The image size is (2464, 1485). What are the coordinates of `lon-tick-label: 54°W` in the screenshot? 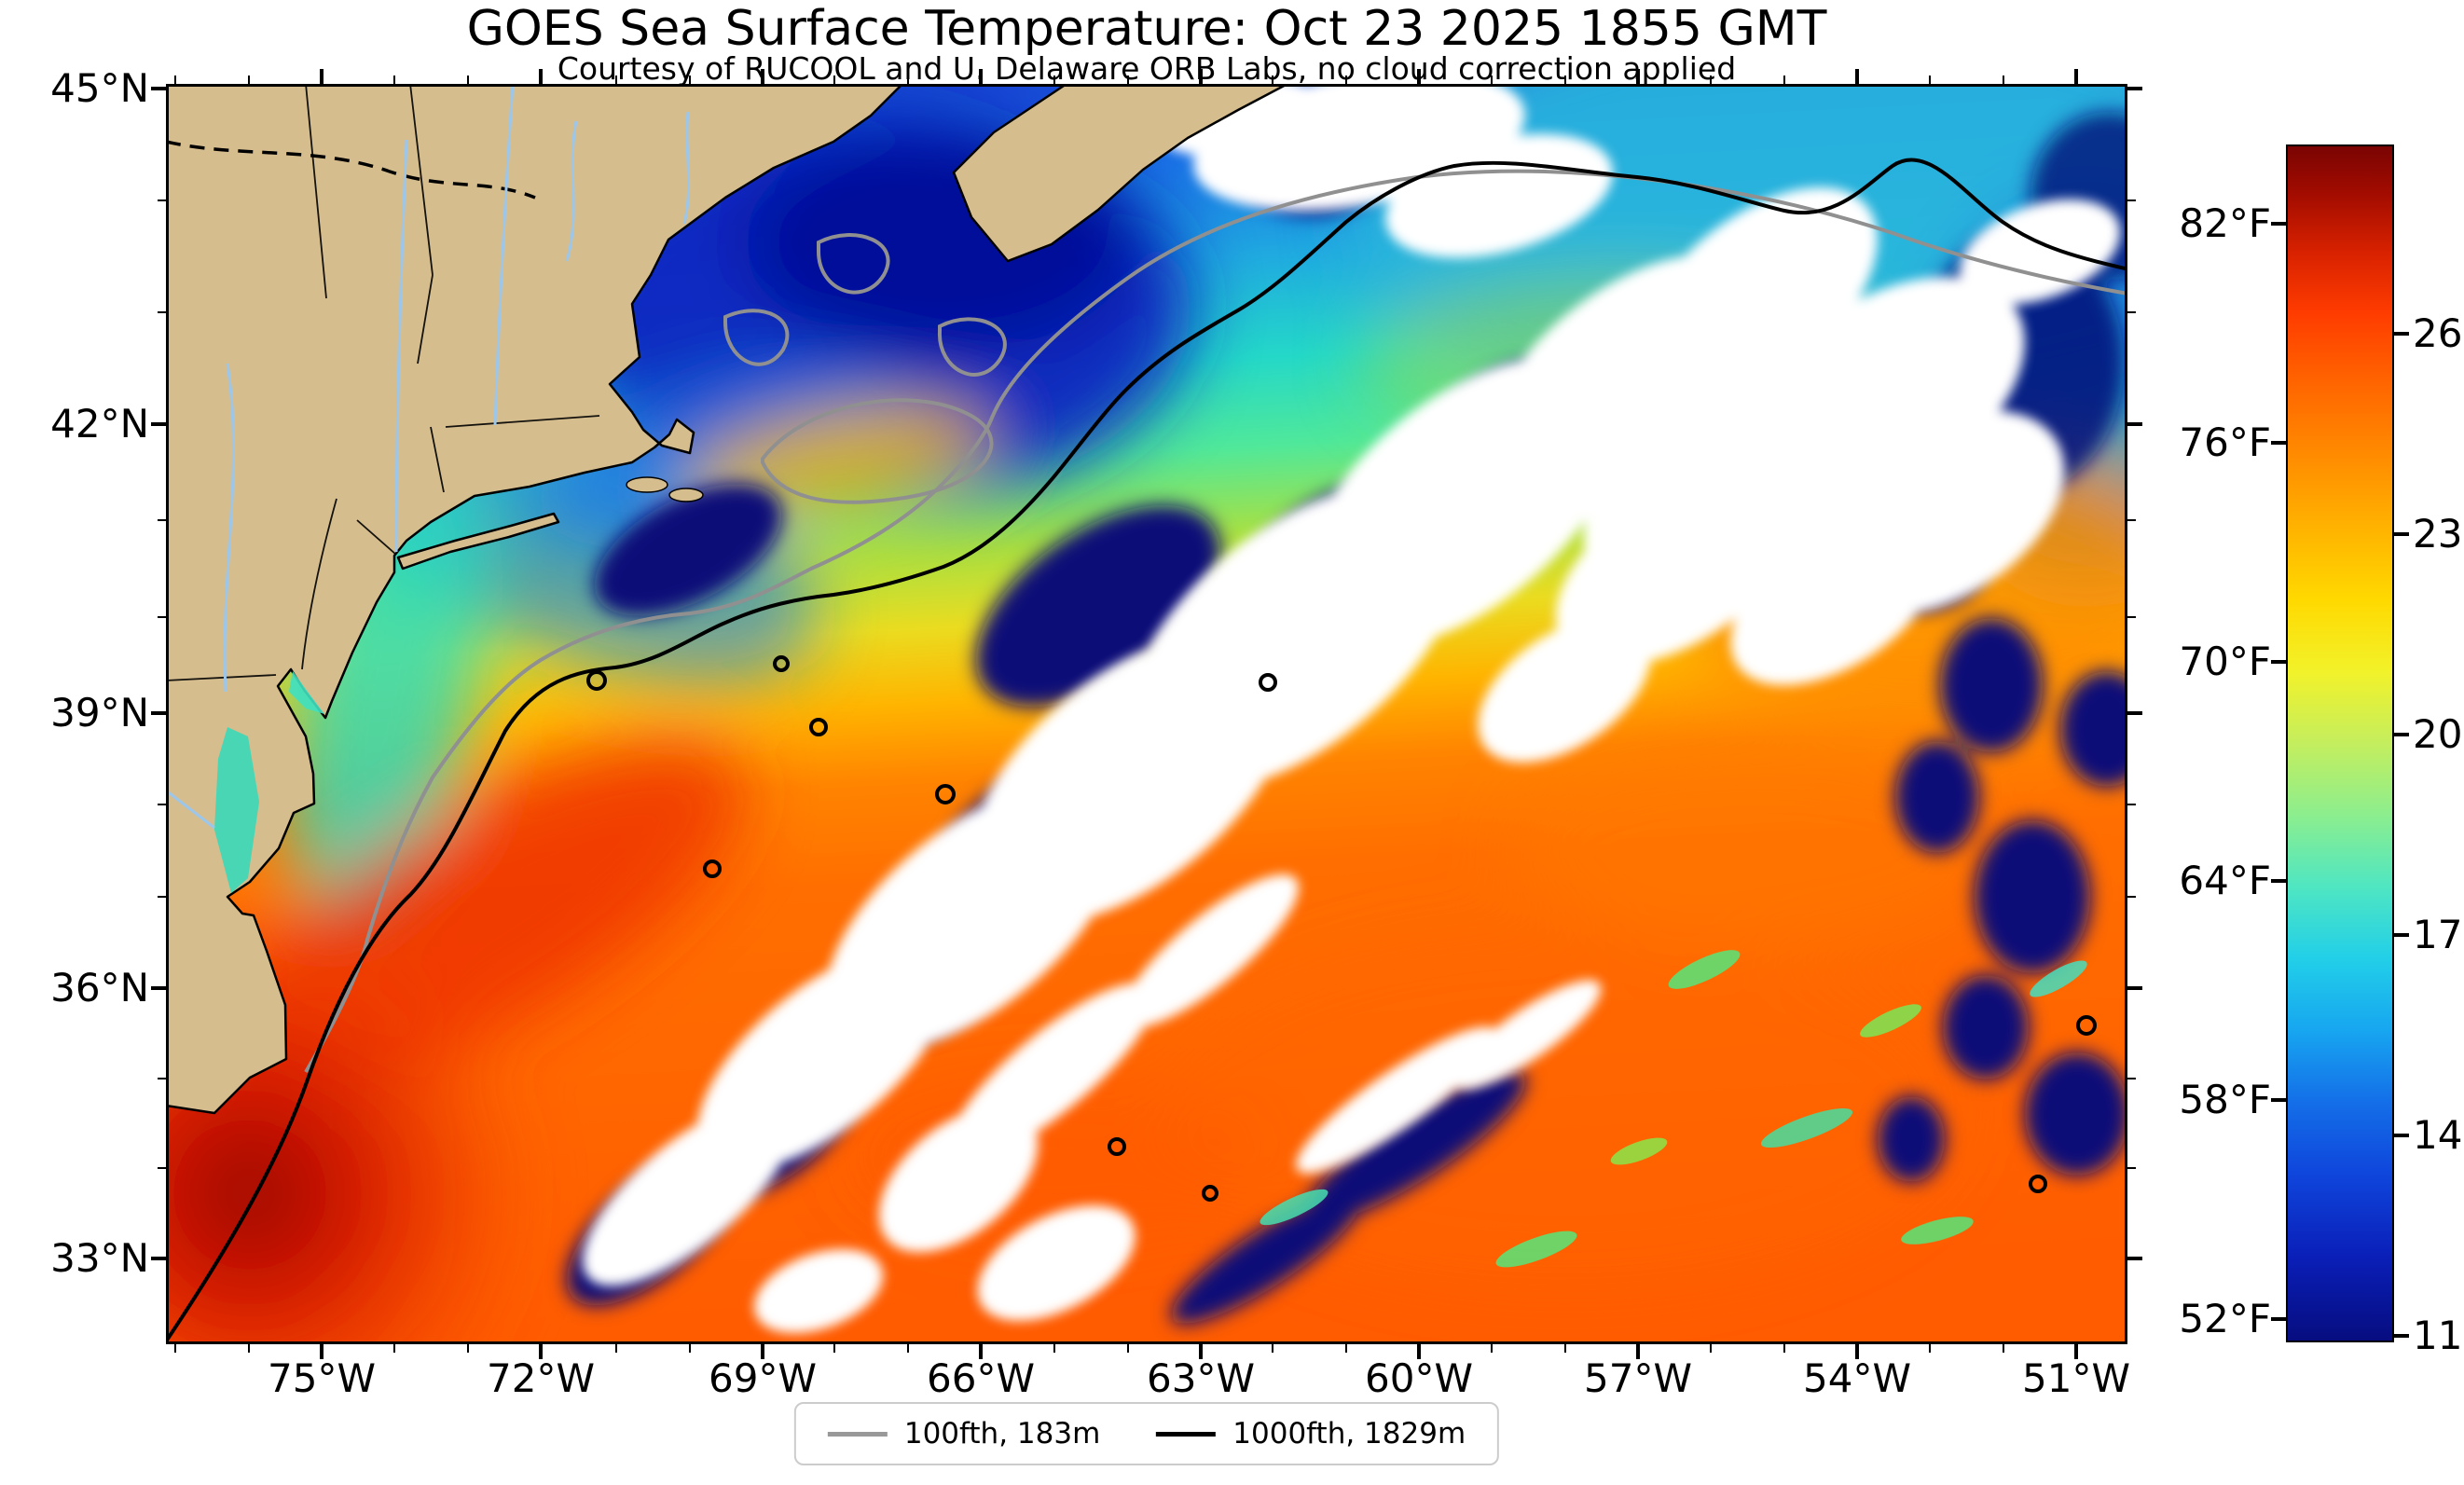 It's located at (1857, 1378).